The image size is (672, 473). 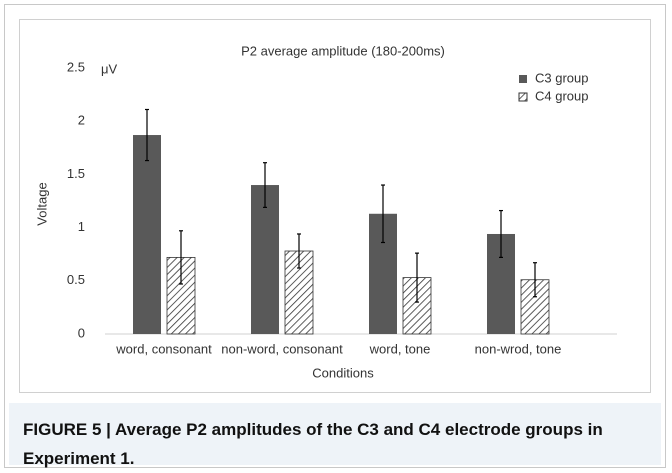 I want to click on x-tick-label: non-wrod, tone, so click(x=518, y=348).